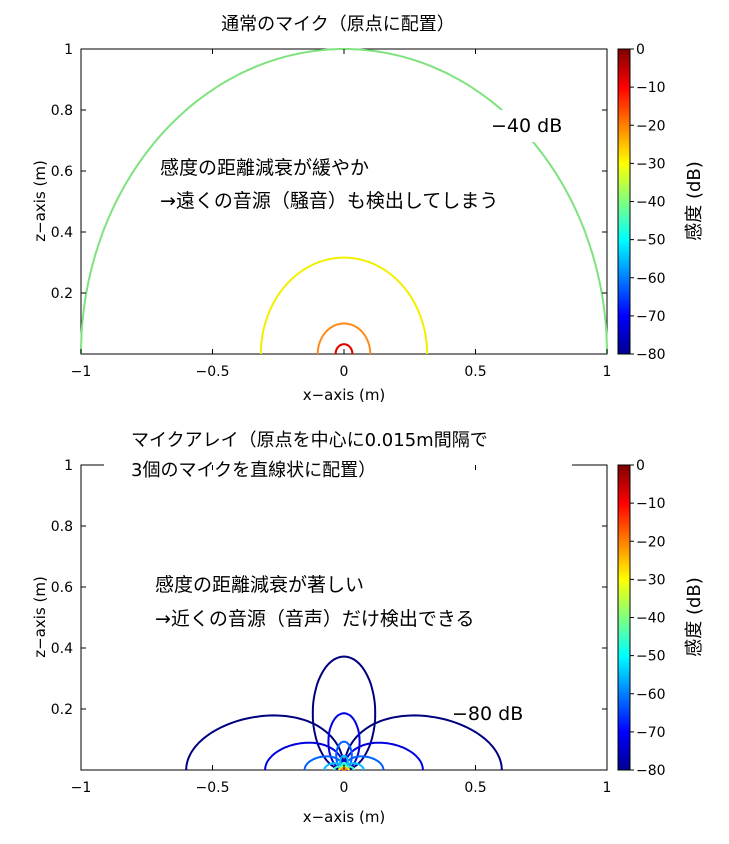 Image resolution: width=729 pixels, height=844 pixels. I want to click on chart-2-level-label: −80 dB, so click(487, 714).